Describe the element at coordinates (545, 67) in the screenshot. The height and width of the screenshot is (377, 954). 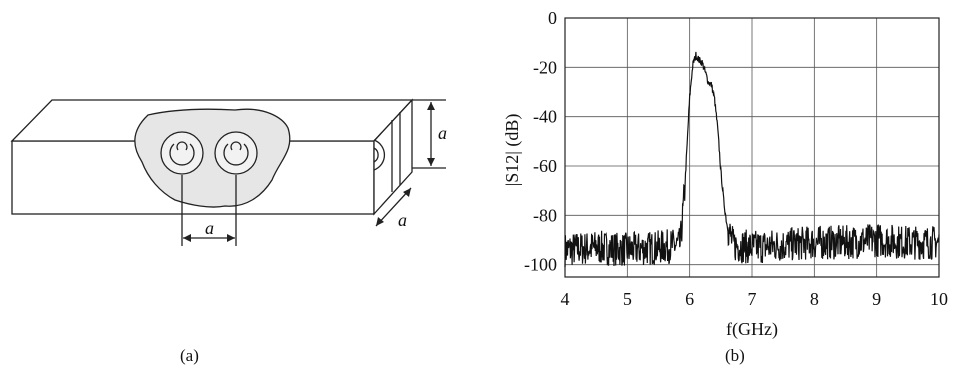
I see `y-tick-label: -20` at that location.